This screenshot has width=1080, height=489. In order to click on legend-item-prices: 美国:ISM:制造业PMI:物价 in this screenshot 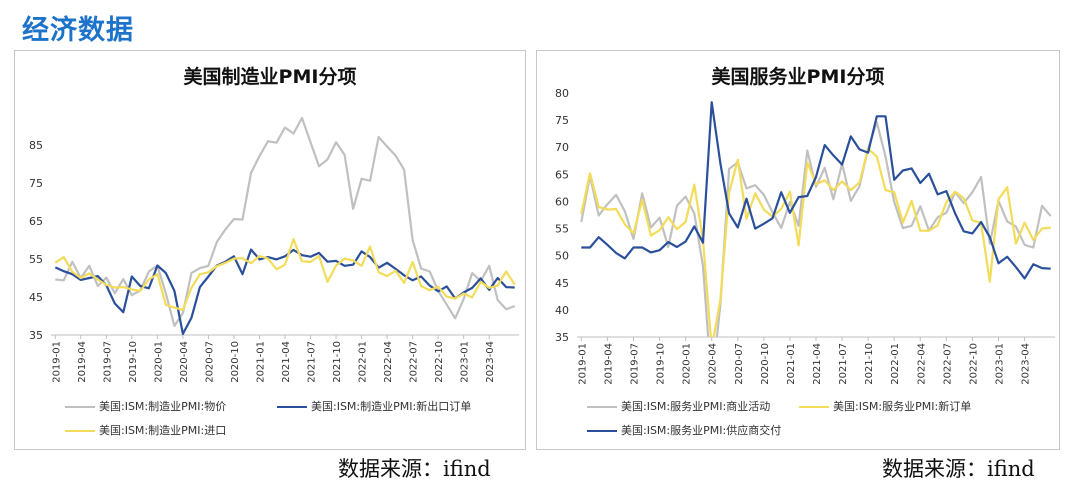, I will do `click(145, 406)`.